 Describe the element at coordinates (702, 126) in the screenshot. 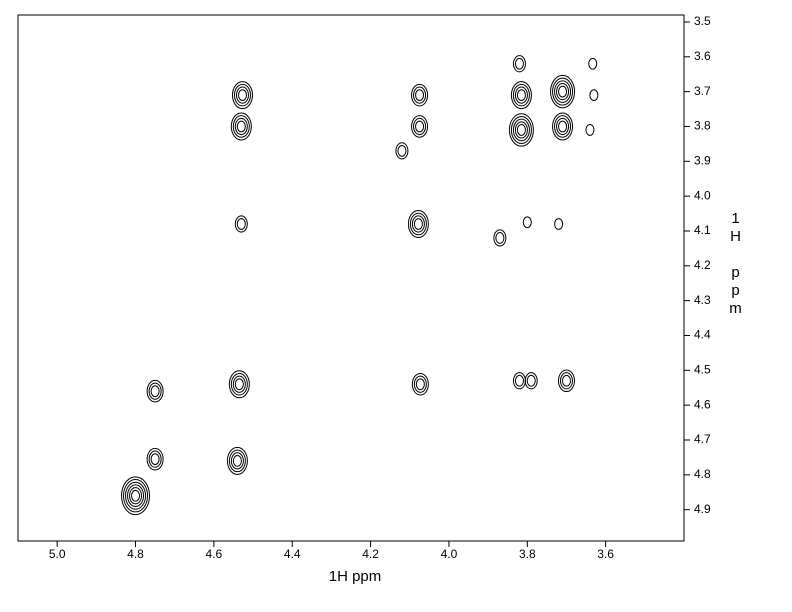

I see `y-tick-label: 3.8` at that location.